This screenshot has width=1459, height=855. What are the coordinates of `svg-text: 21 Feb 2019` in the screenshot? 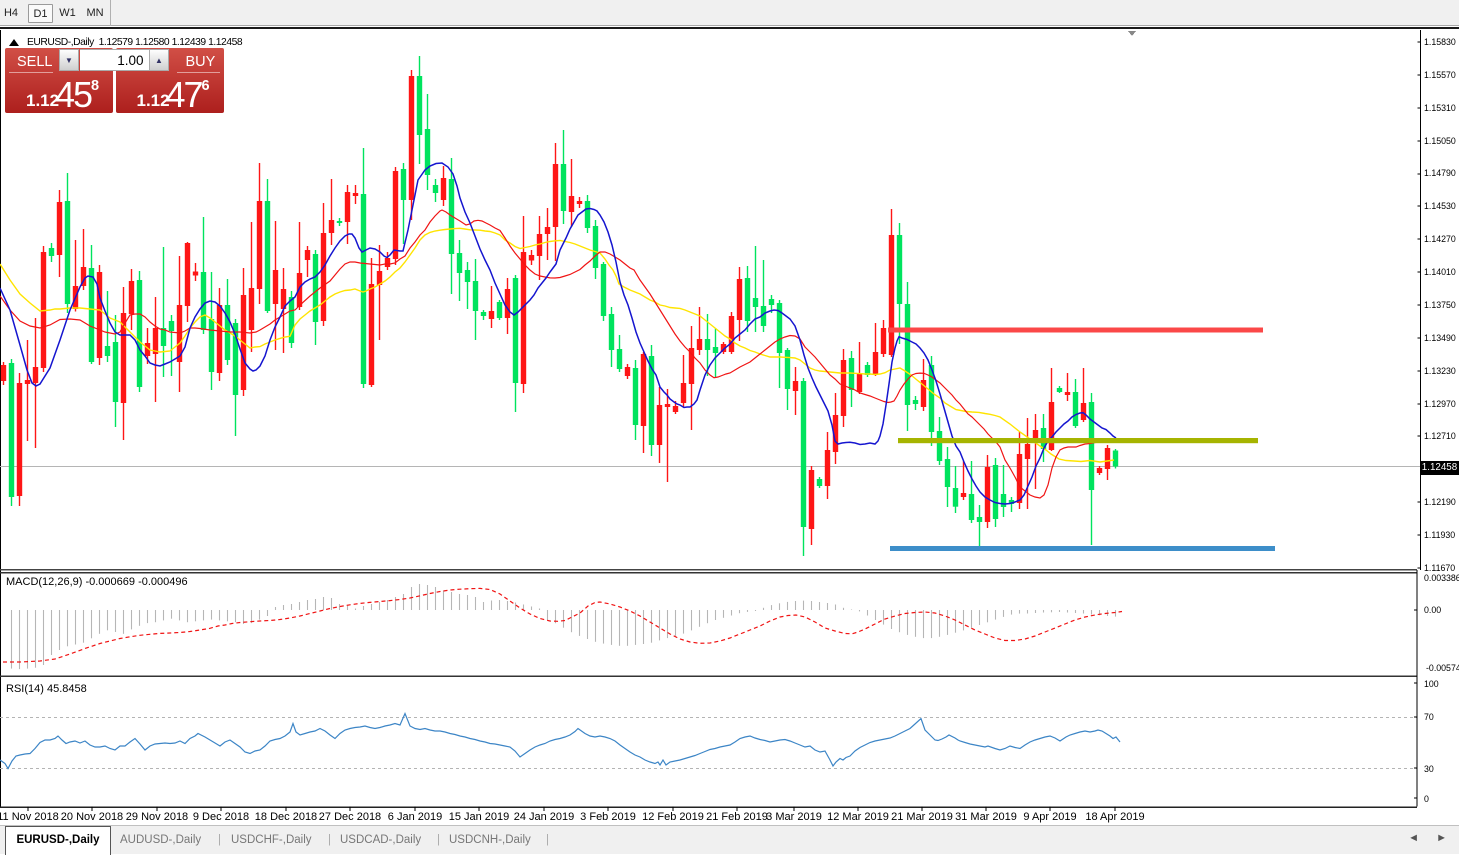 It's located at (737, 817).